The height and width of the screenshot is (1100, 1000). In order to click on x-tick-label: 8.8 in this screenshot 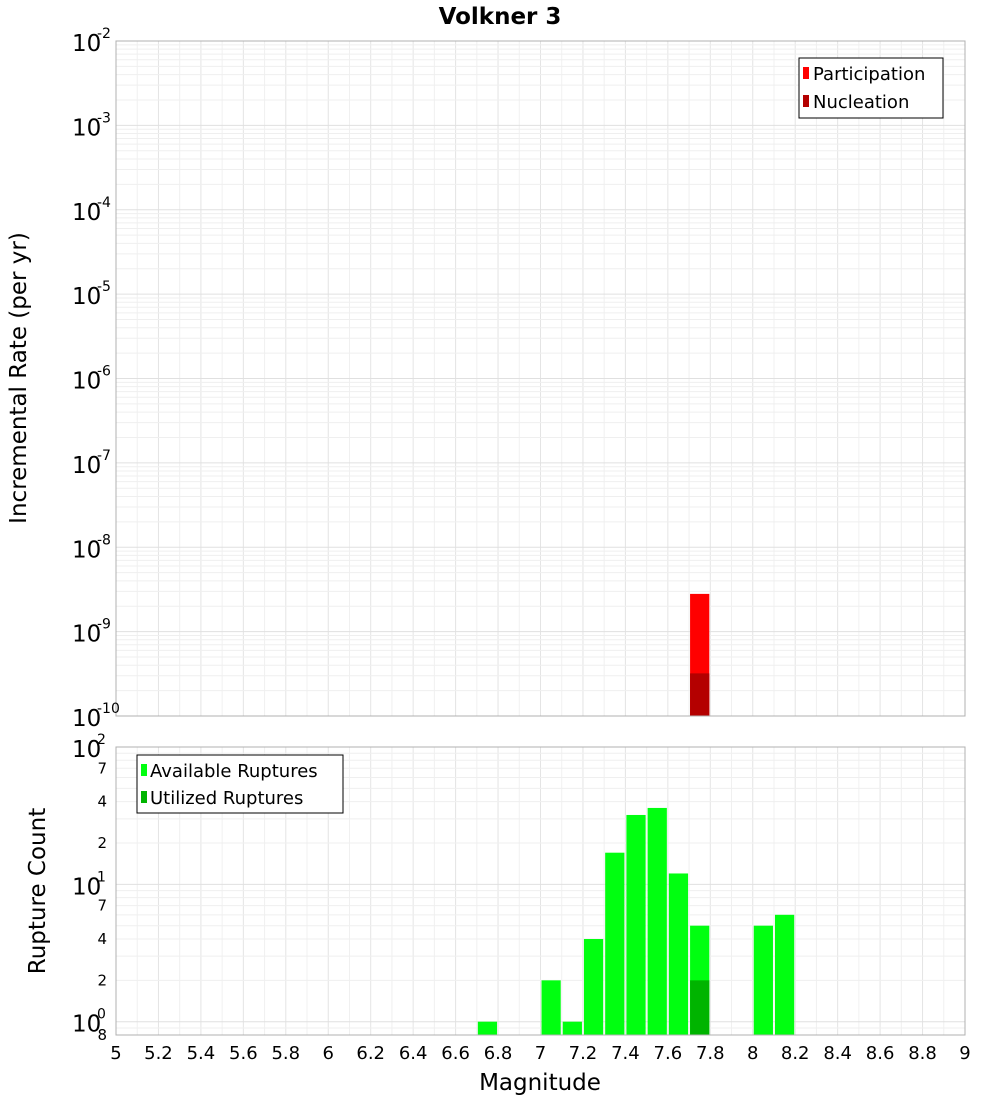, I will do `click(922, 1053)`.